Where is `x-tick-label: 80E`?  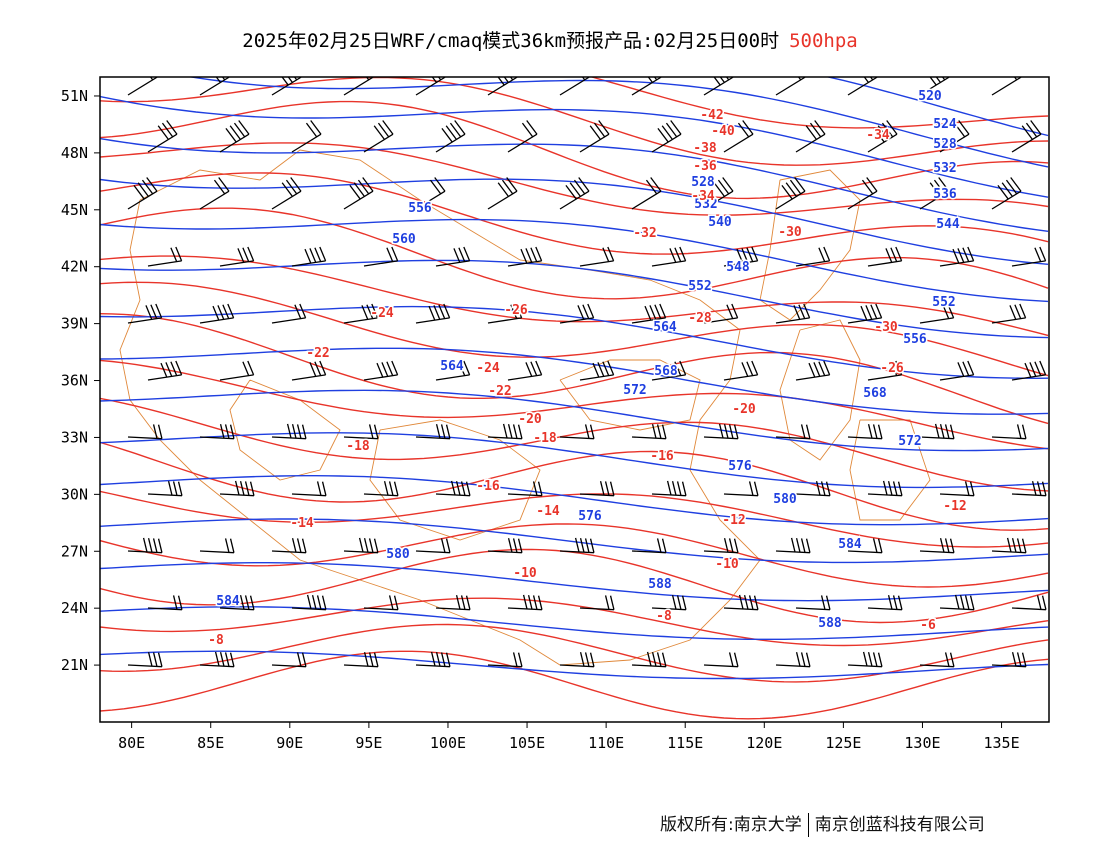 x-tick-label: 80E is located at coordinates (131, 743).